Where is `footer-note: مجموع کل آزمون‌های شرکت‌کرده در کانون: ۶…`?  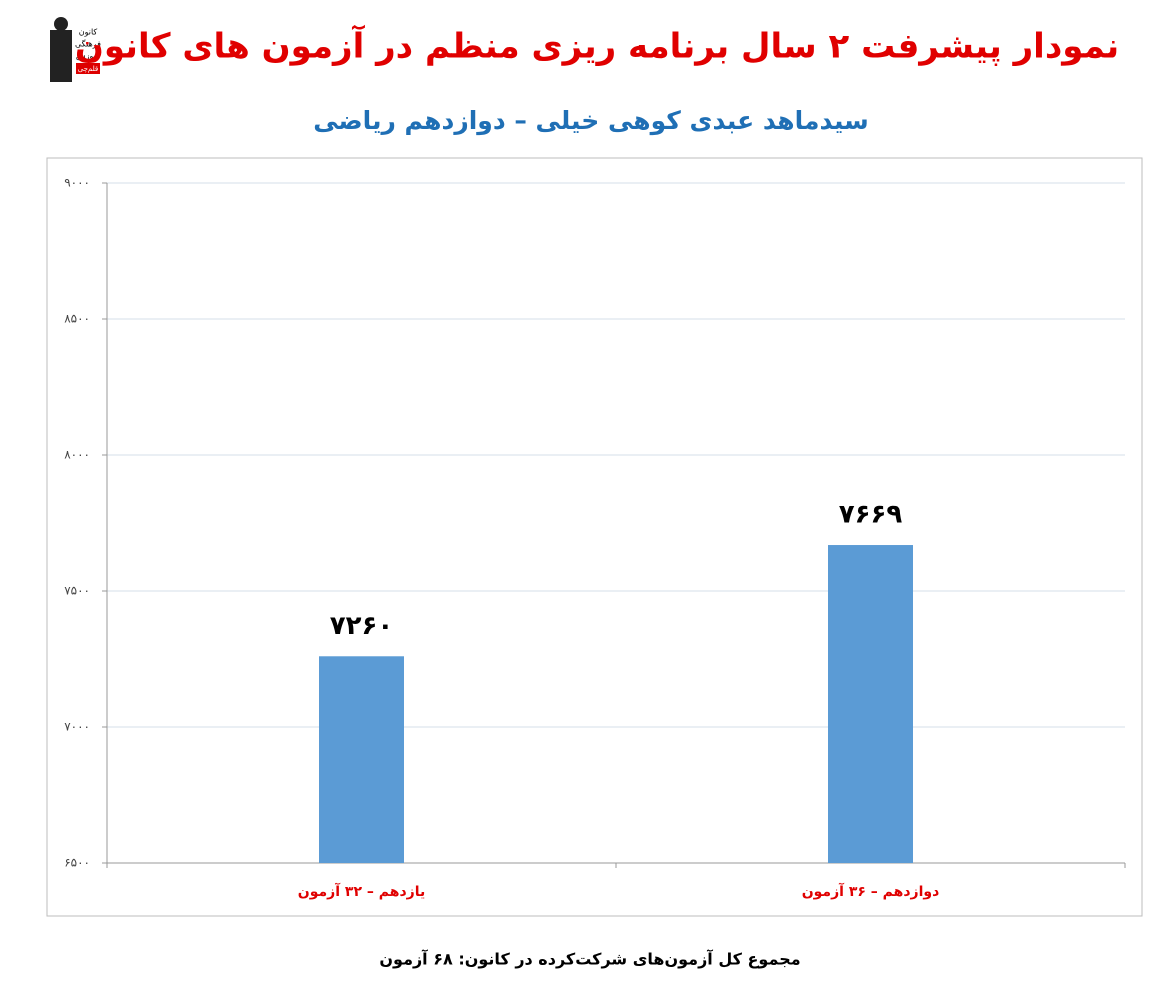
footer-note: مجموع کل آزمون‌های شرکت‌کرده در کانون: ۶… is located at coordinates (589, 959).